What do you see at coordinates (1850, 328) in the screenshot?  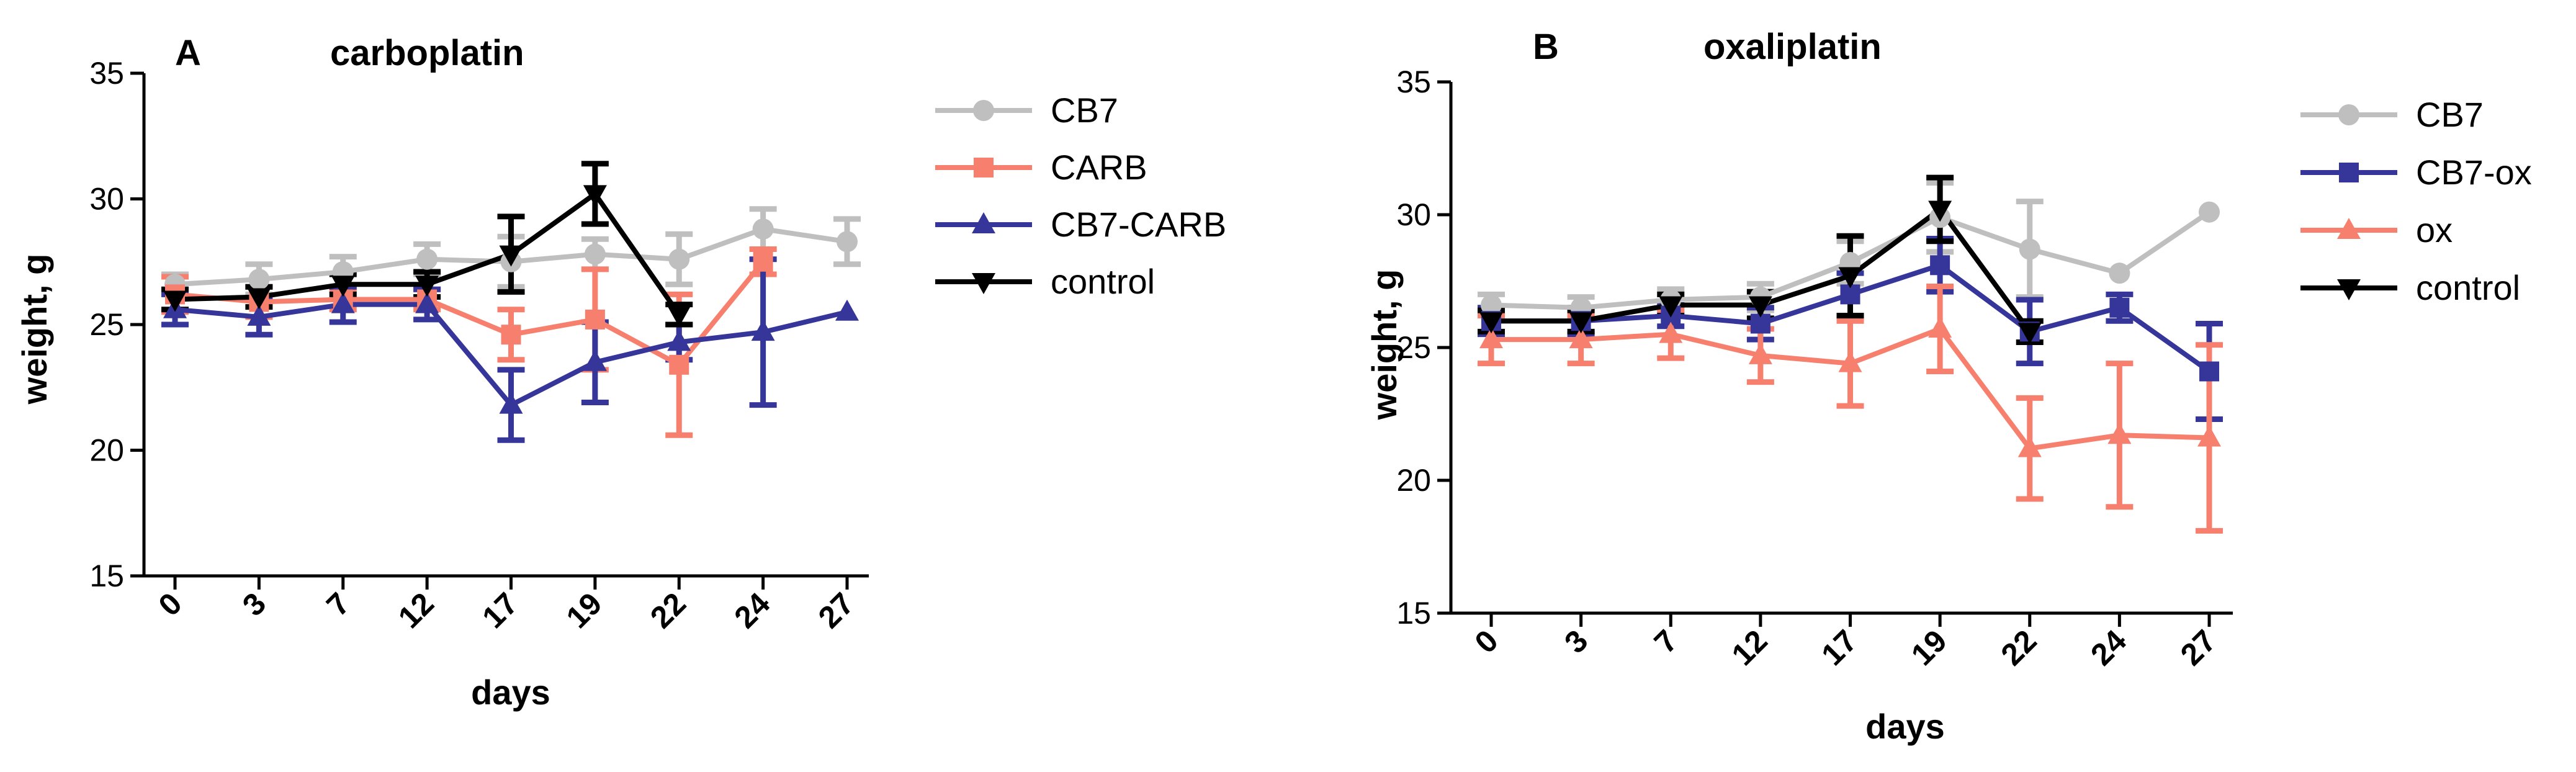 I see `panel-b-markers` at bounding box center [1850, 328].